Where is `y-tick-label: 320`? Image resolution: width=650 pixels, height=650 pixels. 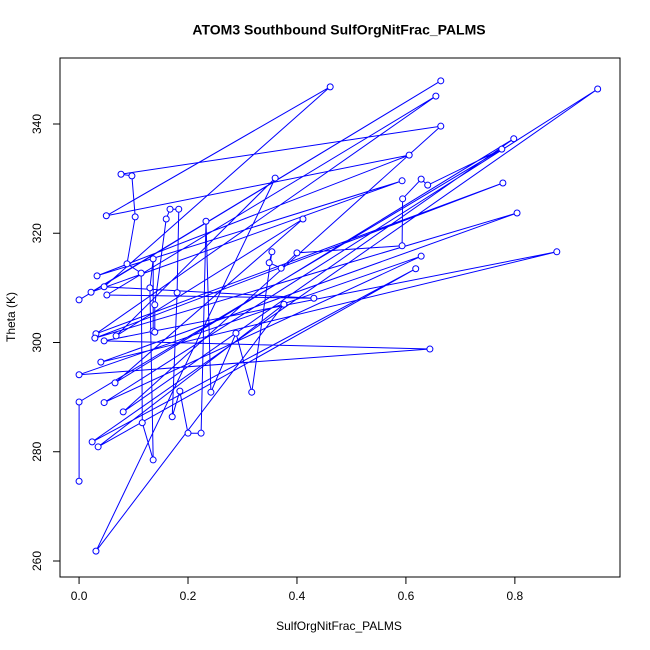 y-tick-label: 320 is located at coordinates (37, 233).